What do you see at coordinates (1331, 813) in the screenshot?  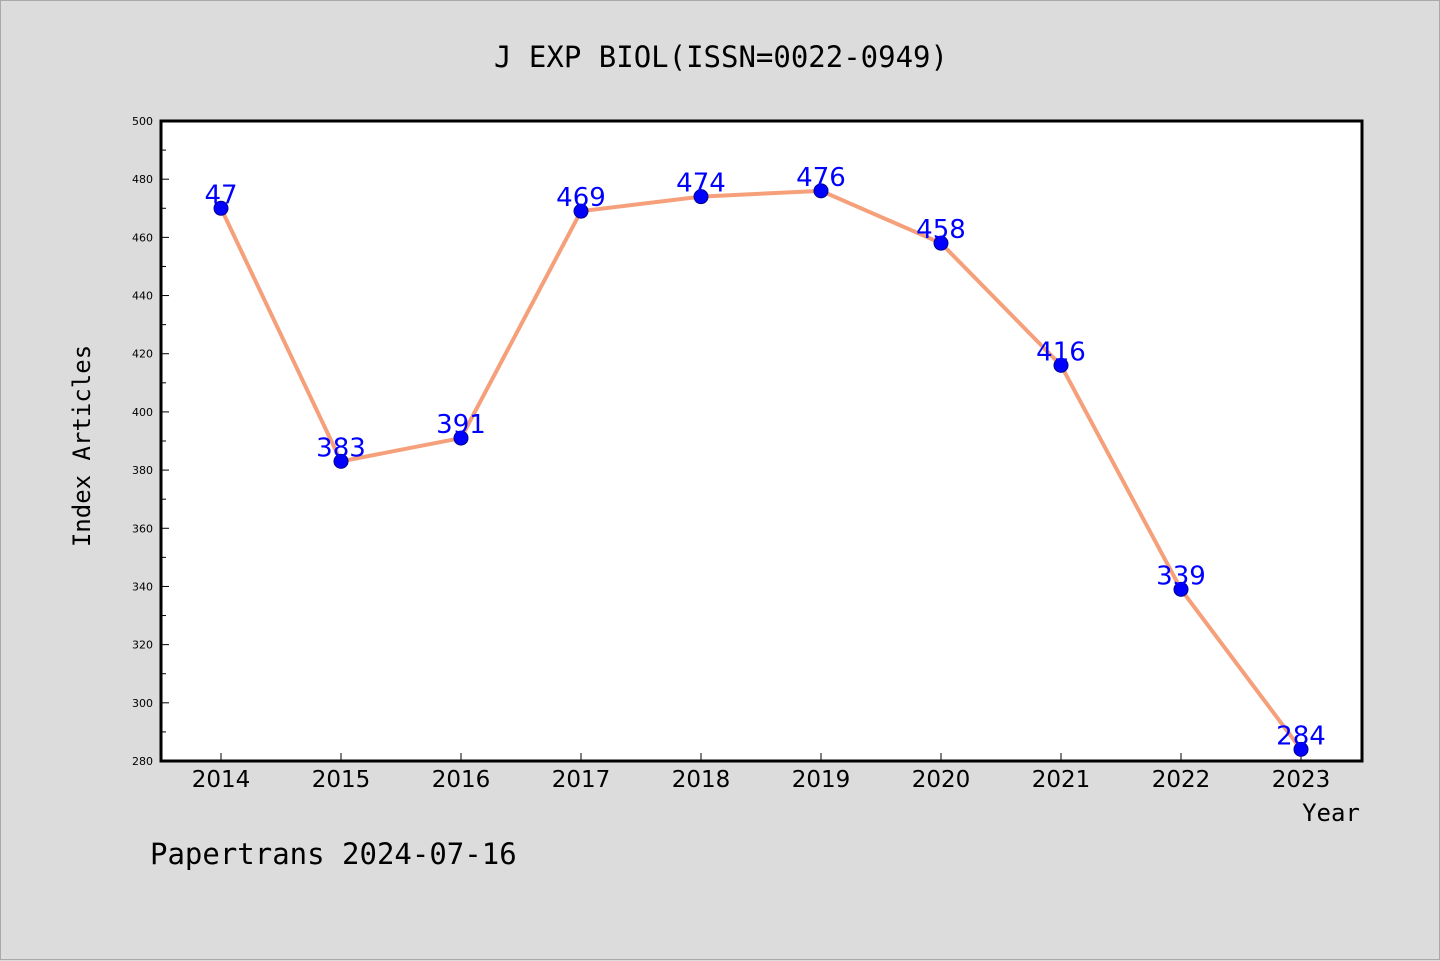 I see `x-axis-label: Year` at bounding box center [1331, 813].